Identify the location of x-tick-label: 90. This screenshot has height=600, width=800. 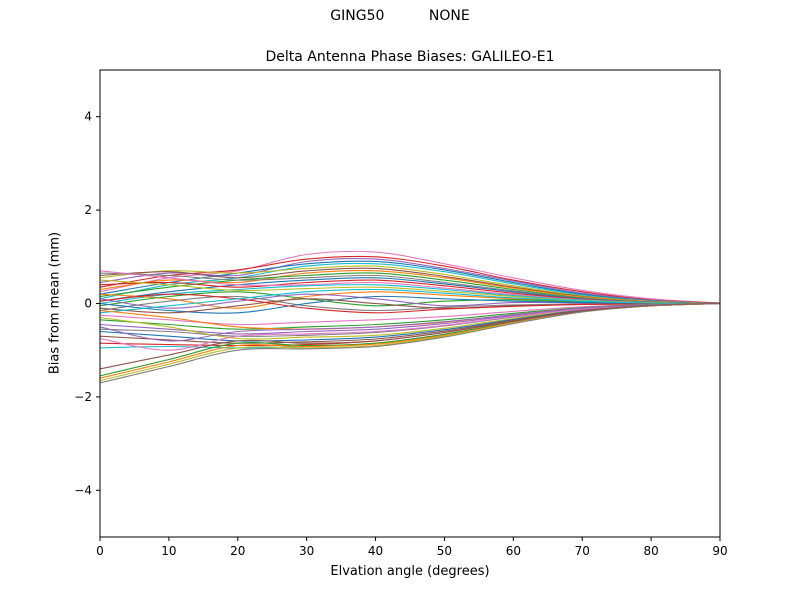
(719, 551).